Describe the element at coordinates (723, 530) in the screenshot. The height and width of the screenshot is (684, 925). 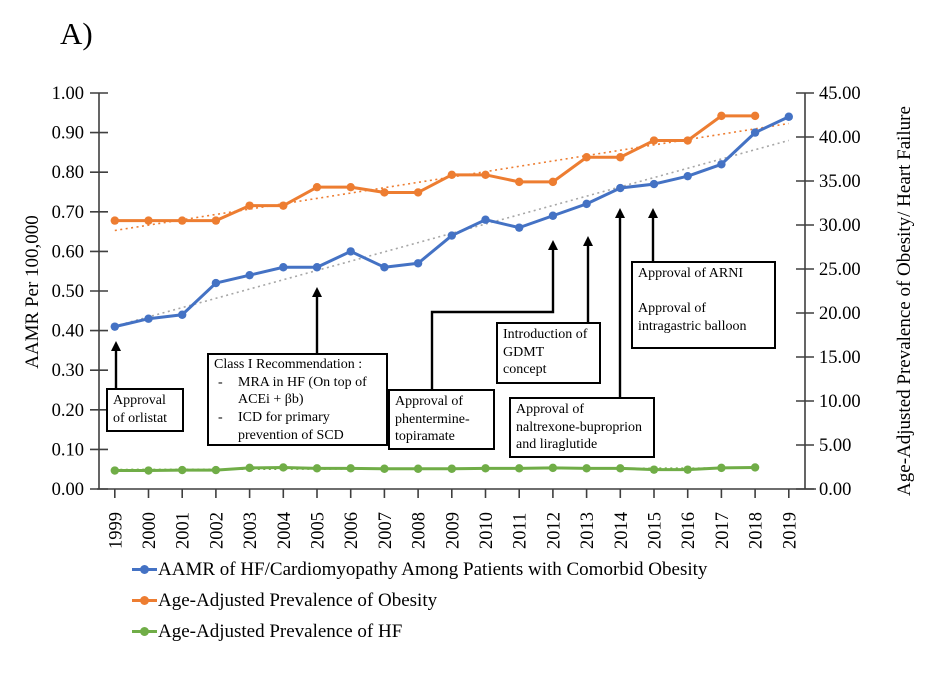
I see `x-axis-year-label: 2017` at that location.